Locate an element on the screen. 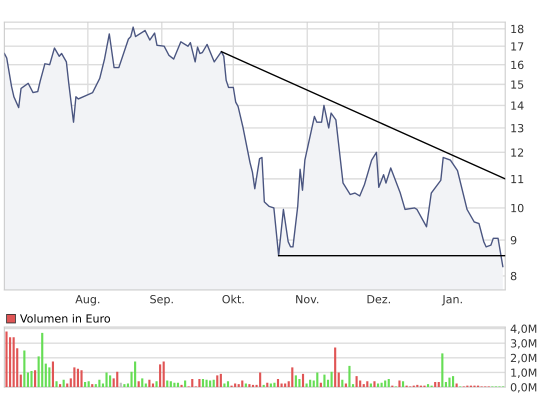  x-tick-label: Sep. is located at coordinates (161, 300).